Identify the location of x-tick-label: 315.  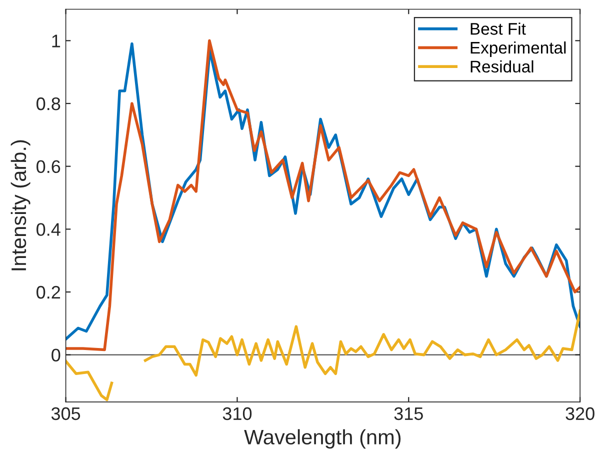
(408, 413).